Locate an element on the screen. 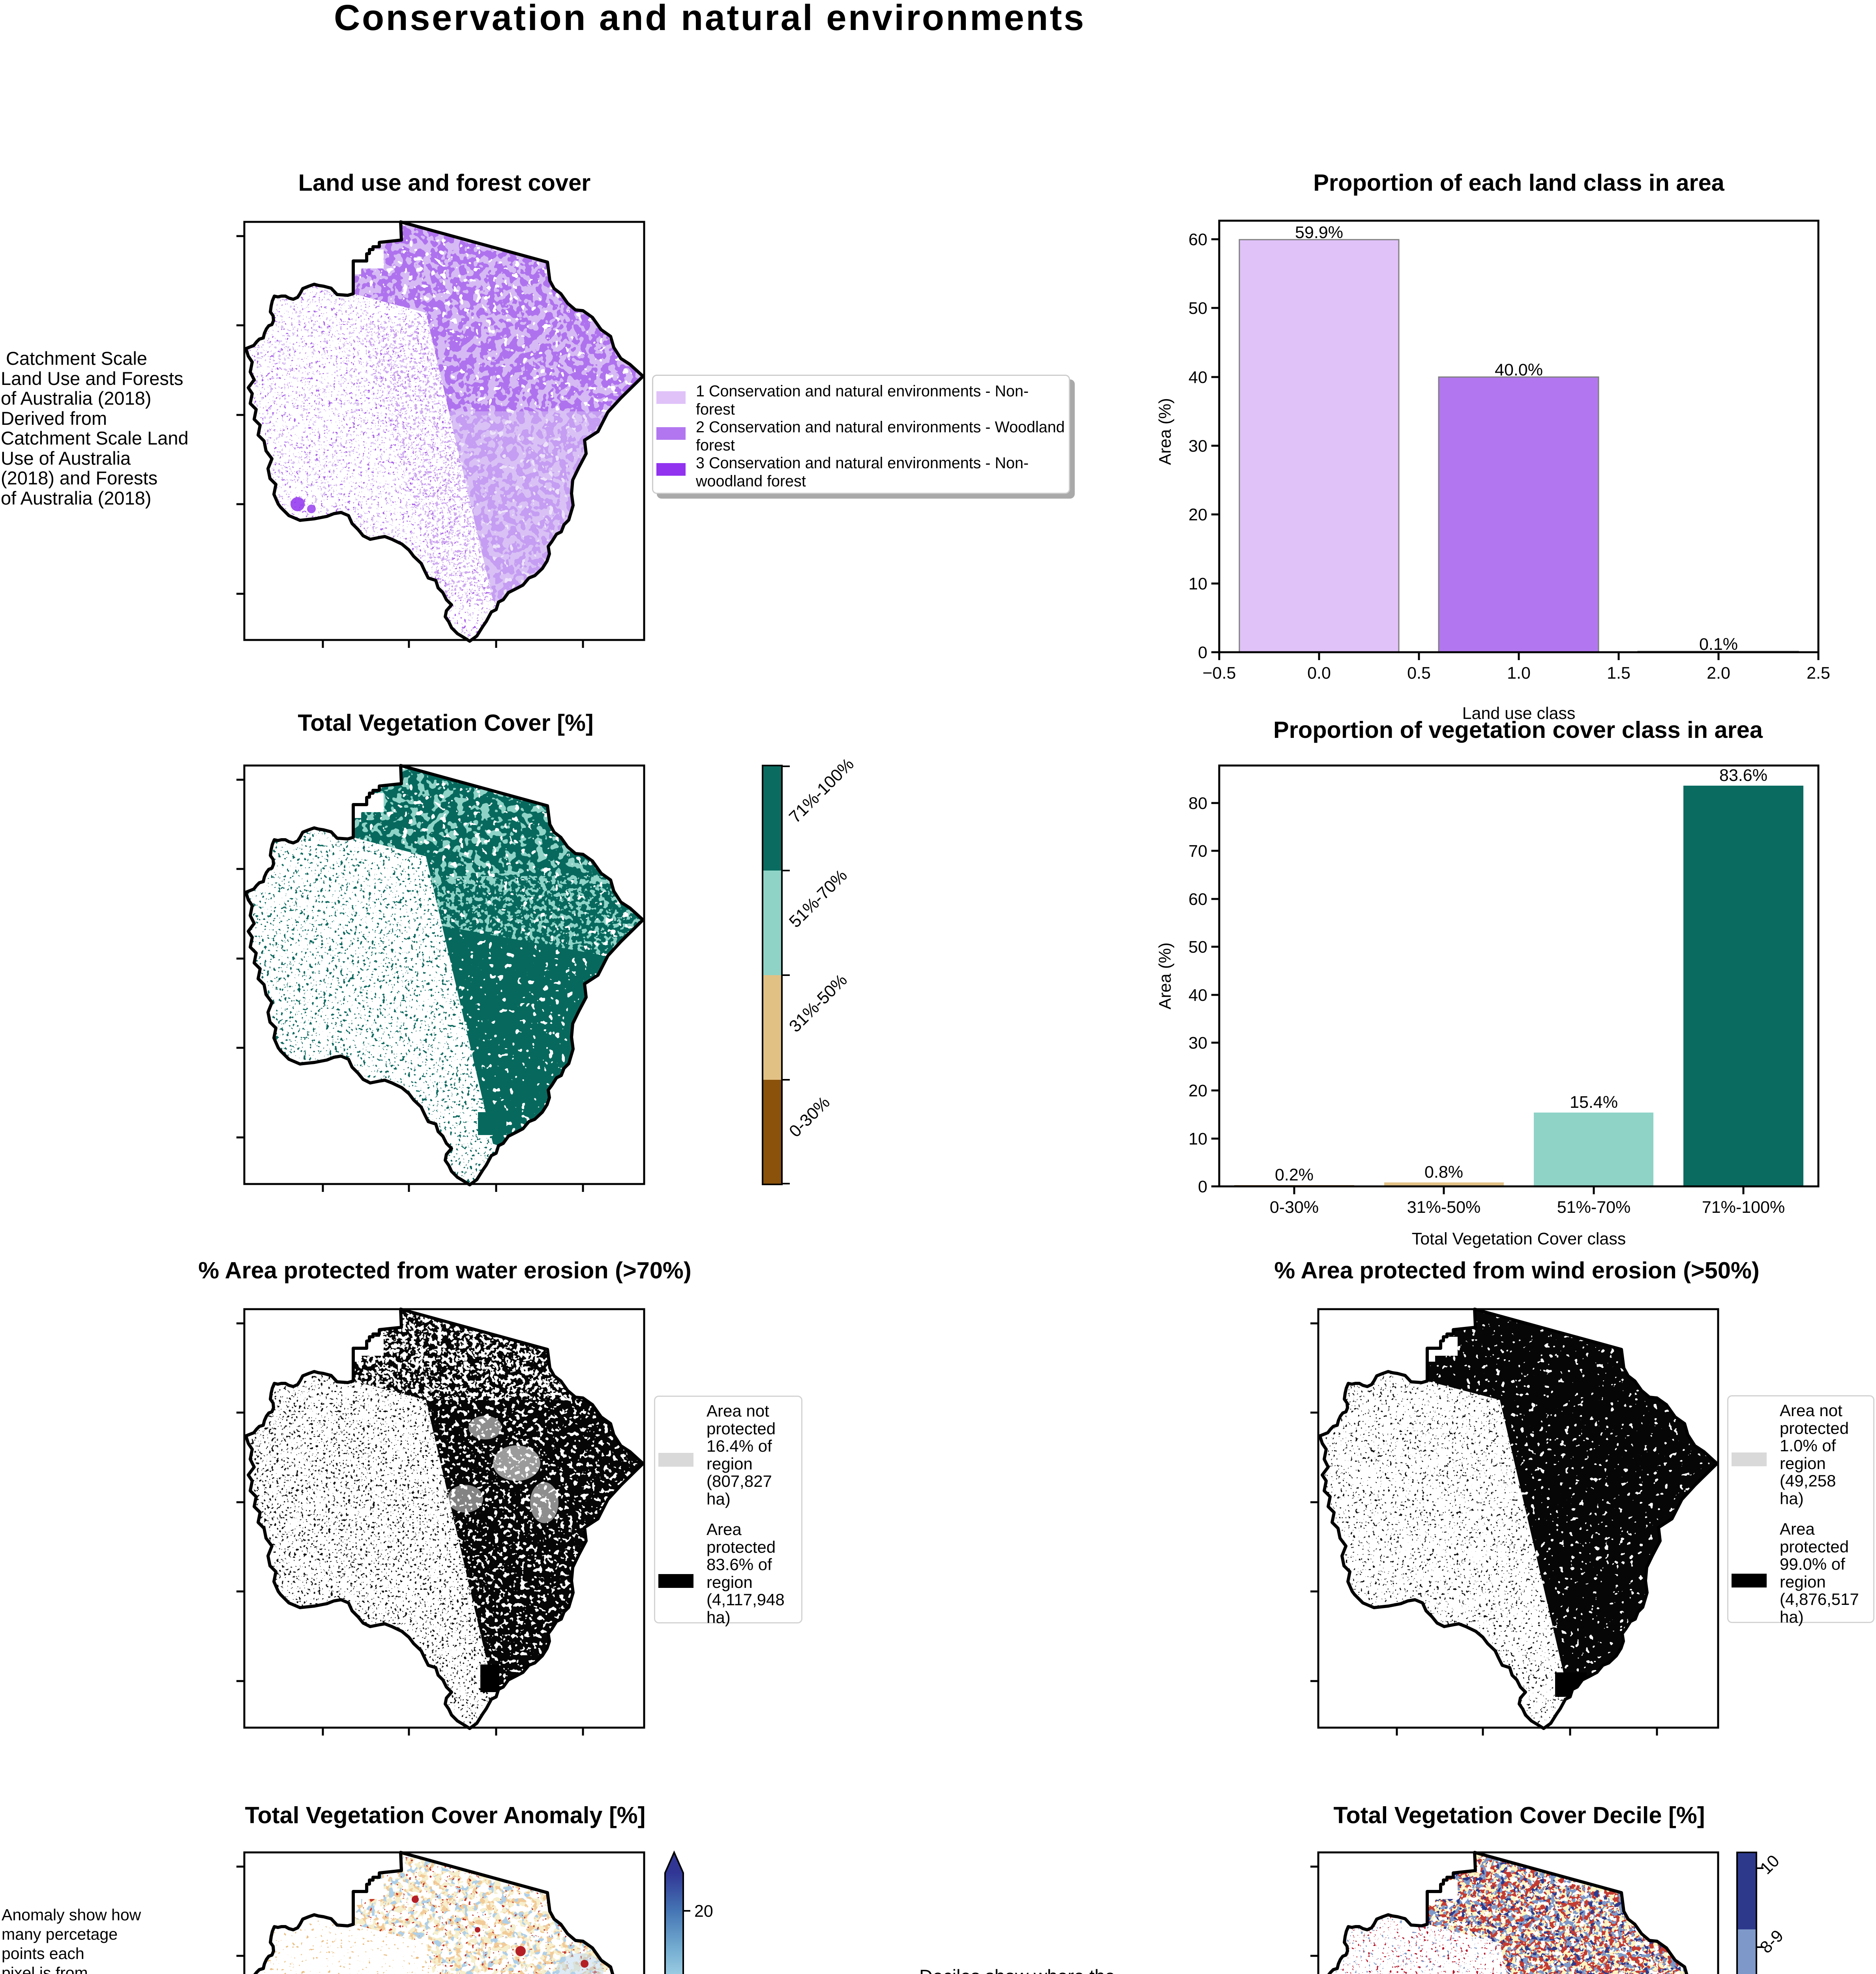 This screenshot has width=1876, height=1974. svg-text: 1.5 is located at coordinates (1618, 673).